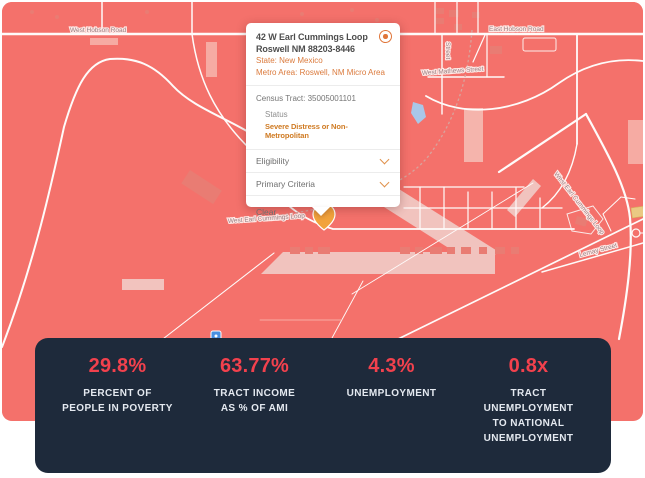 The image size is (645, 478). What do you see at coordinates (273, 161) in the screenshot?
I see `eligibility-label: Eligibility` at bounding box center [273, 161].